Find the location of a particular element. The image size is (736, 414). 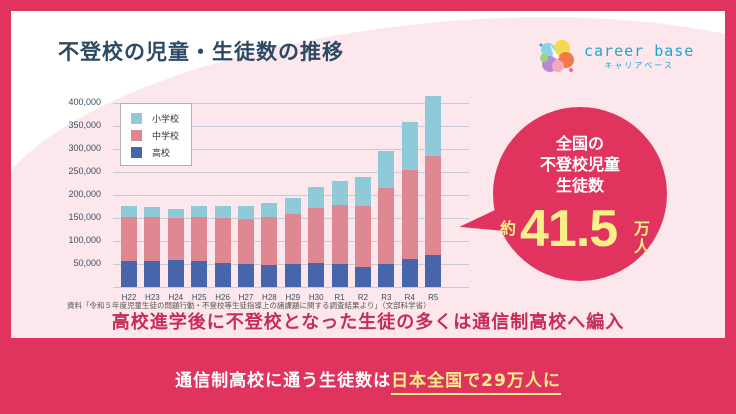

bar-R4 is located at coordinates (409, 204).